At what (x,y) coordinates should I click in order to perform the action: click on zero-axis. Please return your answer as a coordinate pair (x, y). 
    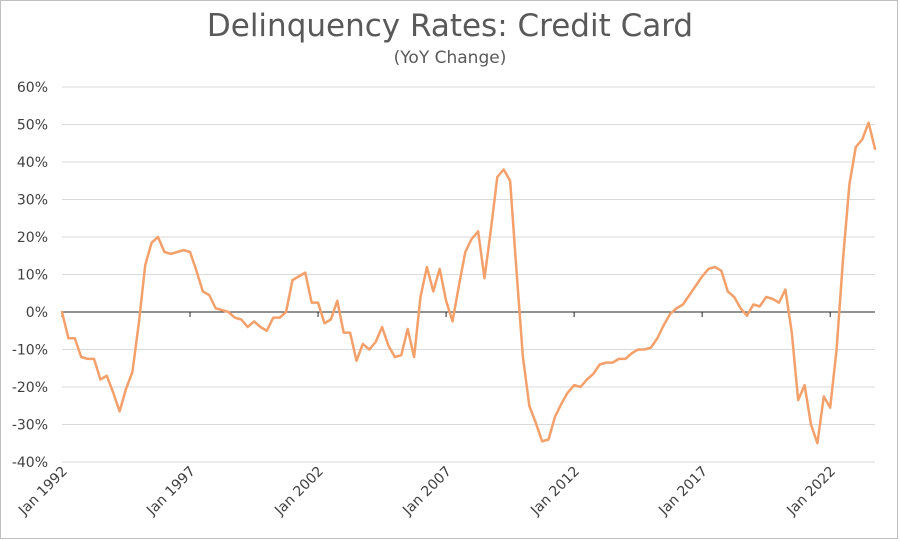
    Looking at the image, I should click on (468, 314).